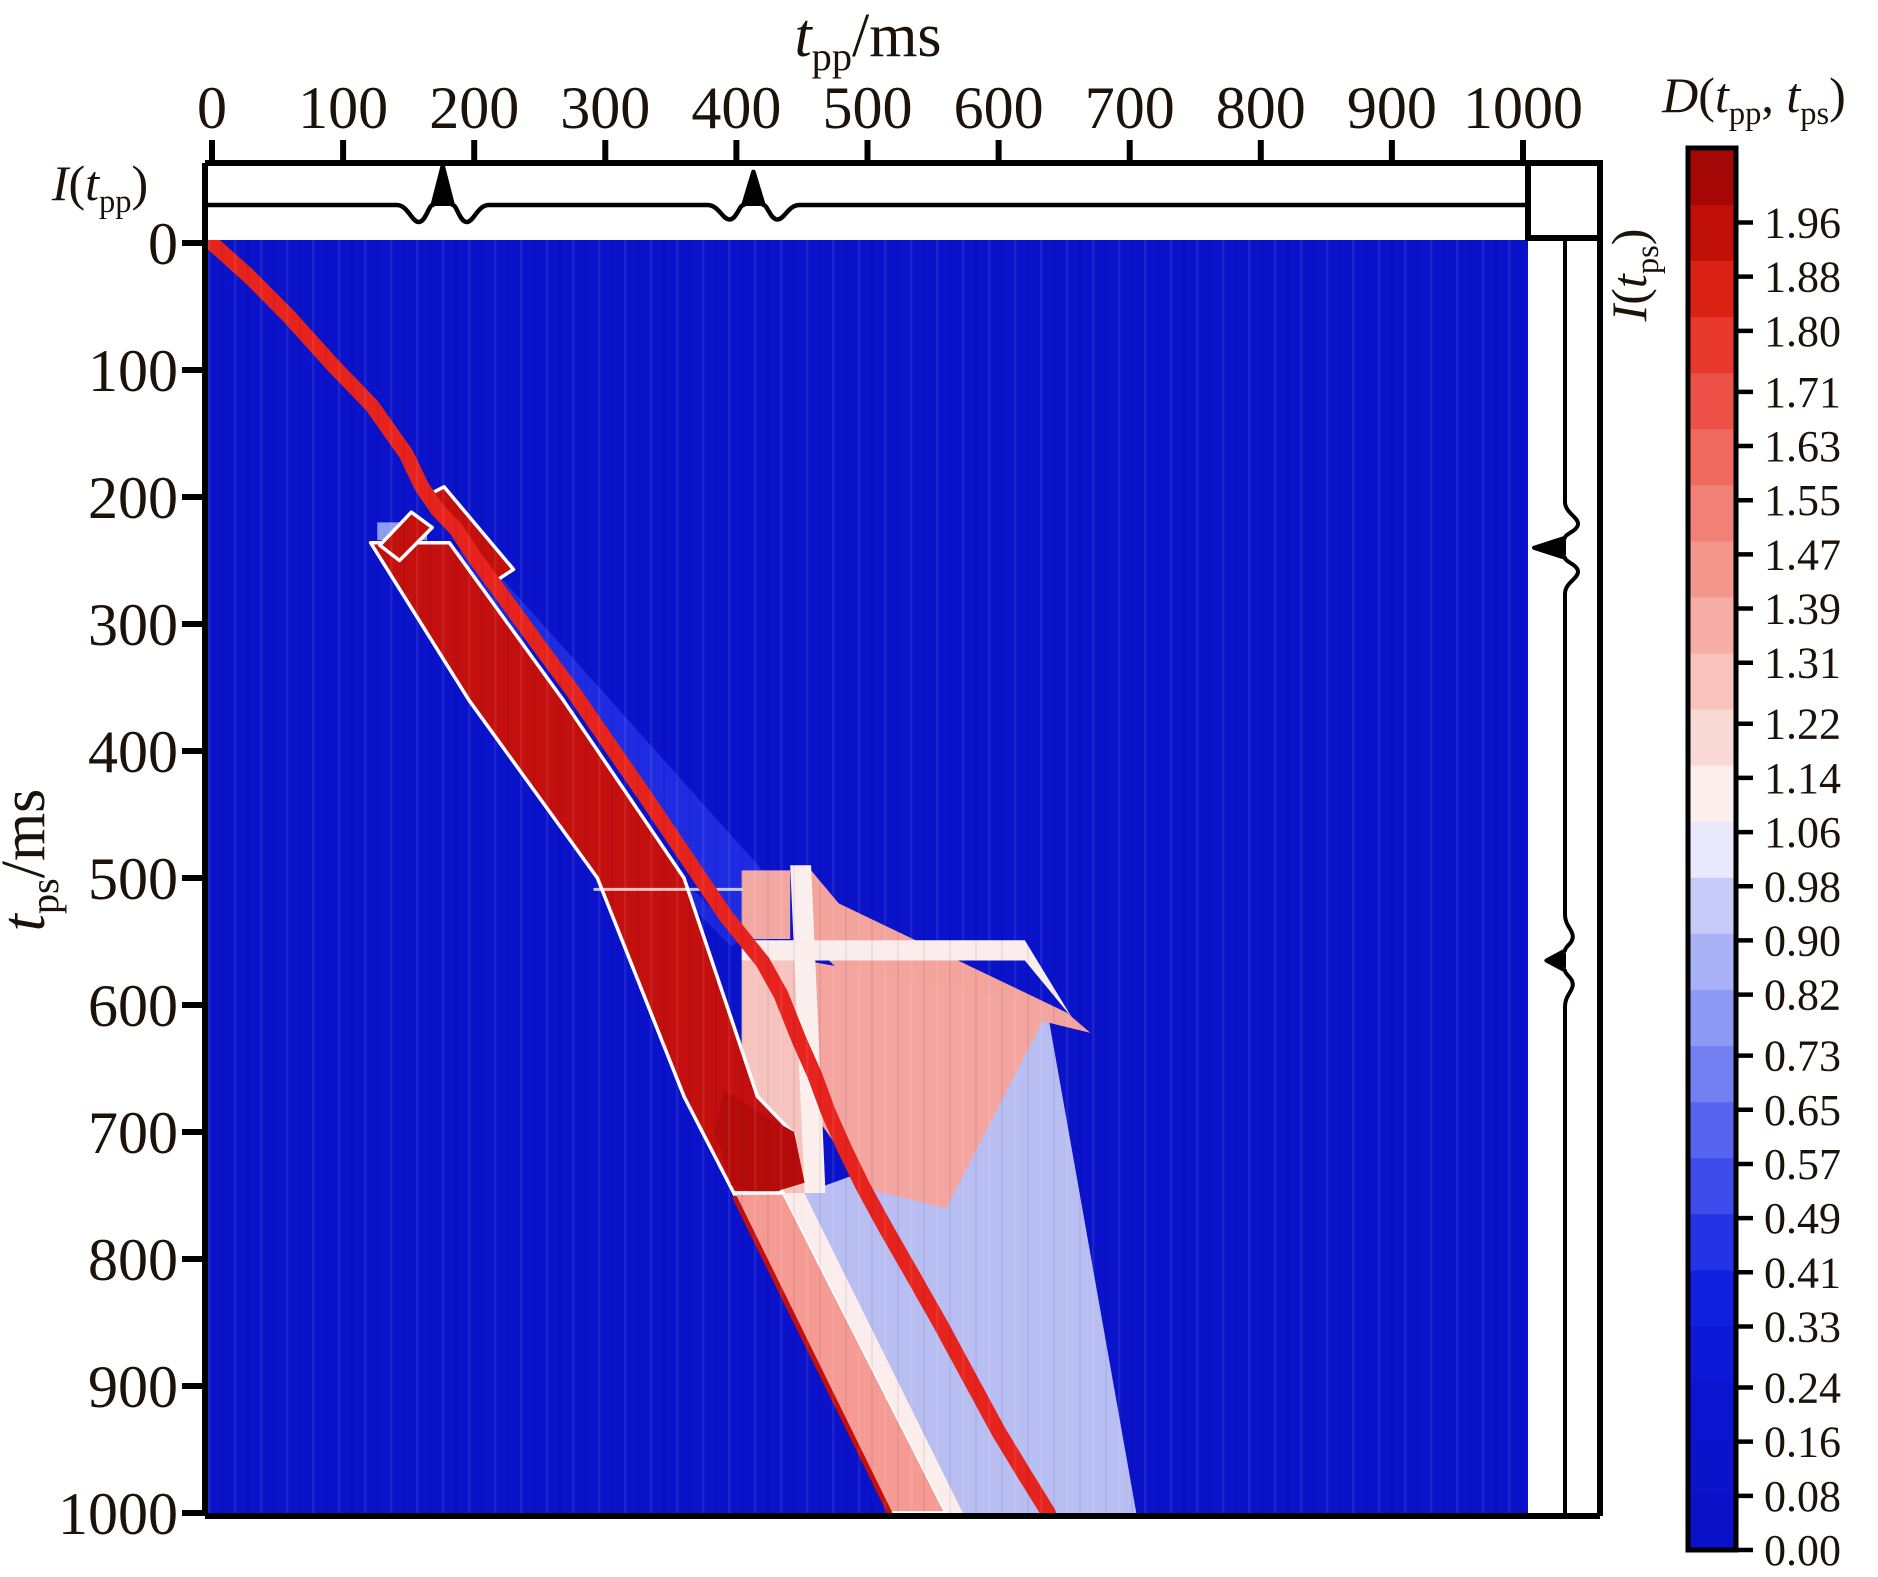 The height and width of the screenshot is (1577, 1878). Describe the element at coordinates (99, 187) in the screenshot. I see `top-trace-label: I(tpp)` at that location.